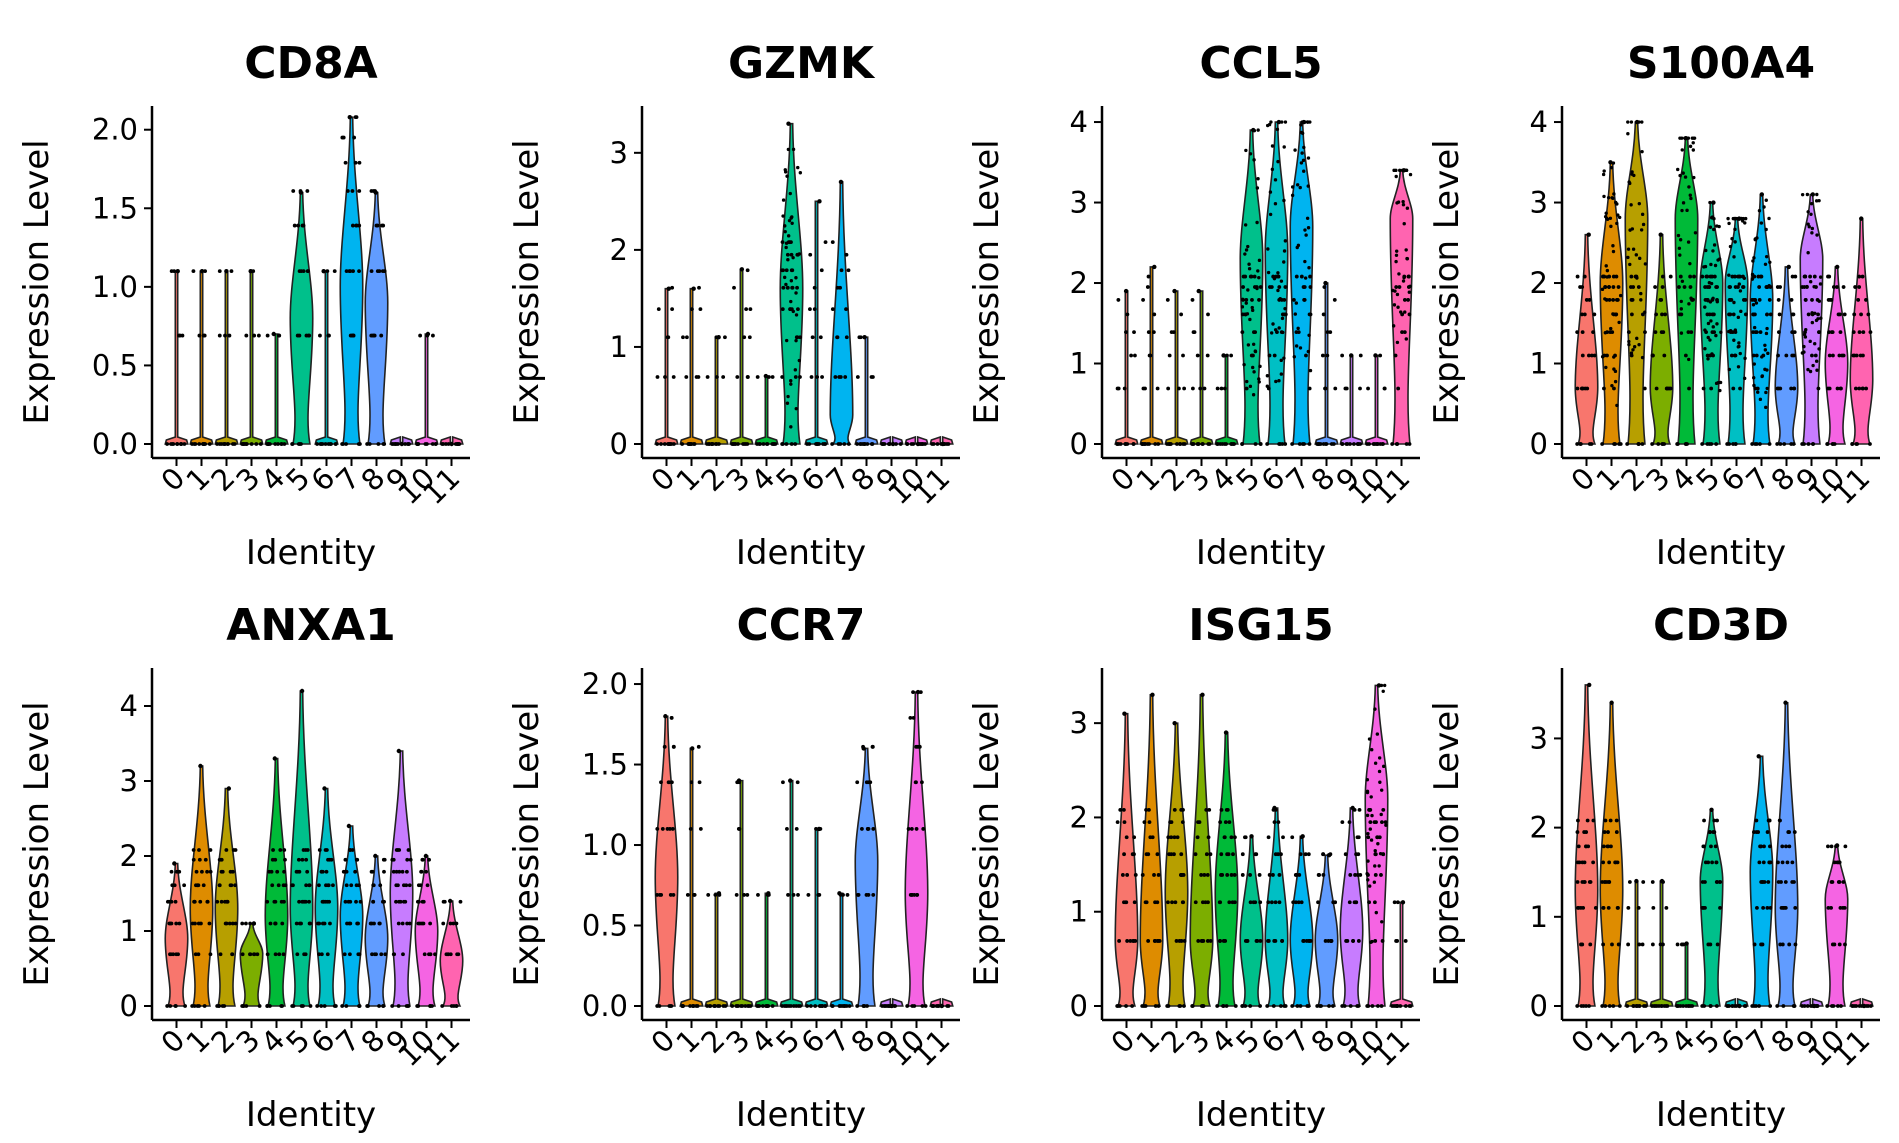  What do you see at coordinates (310, 625) in the screenshot?
I see `panel-title: ANXA1` at bounding box center [310, 625].